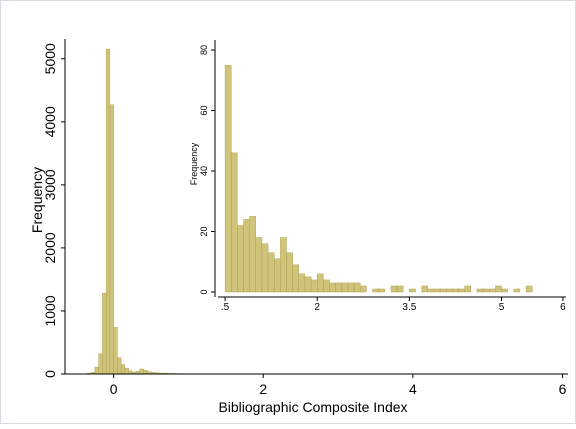 This screenshot has width=576, height=429. What do you see at coordinates (50, 374) in the screenshot?
I see `main-y-tick-label: 0` at bounding box center [50, 374].